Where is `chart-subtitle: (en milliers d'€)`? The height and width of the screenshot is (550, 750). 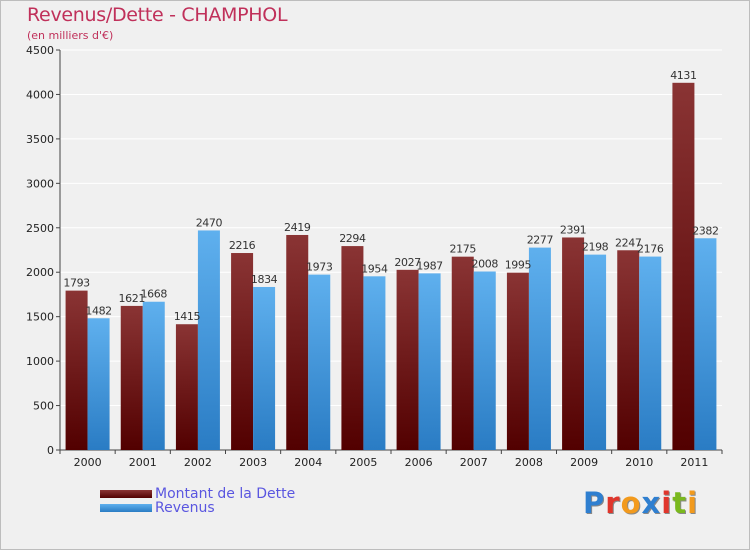 chart-subtitle: (en milliers d'€) is located at coordinates (70, 35).